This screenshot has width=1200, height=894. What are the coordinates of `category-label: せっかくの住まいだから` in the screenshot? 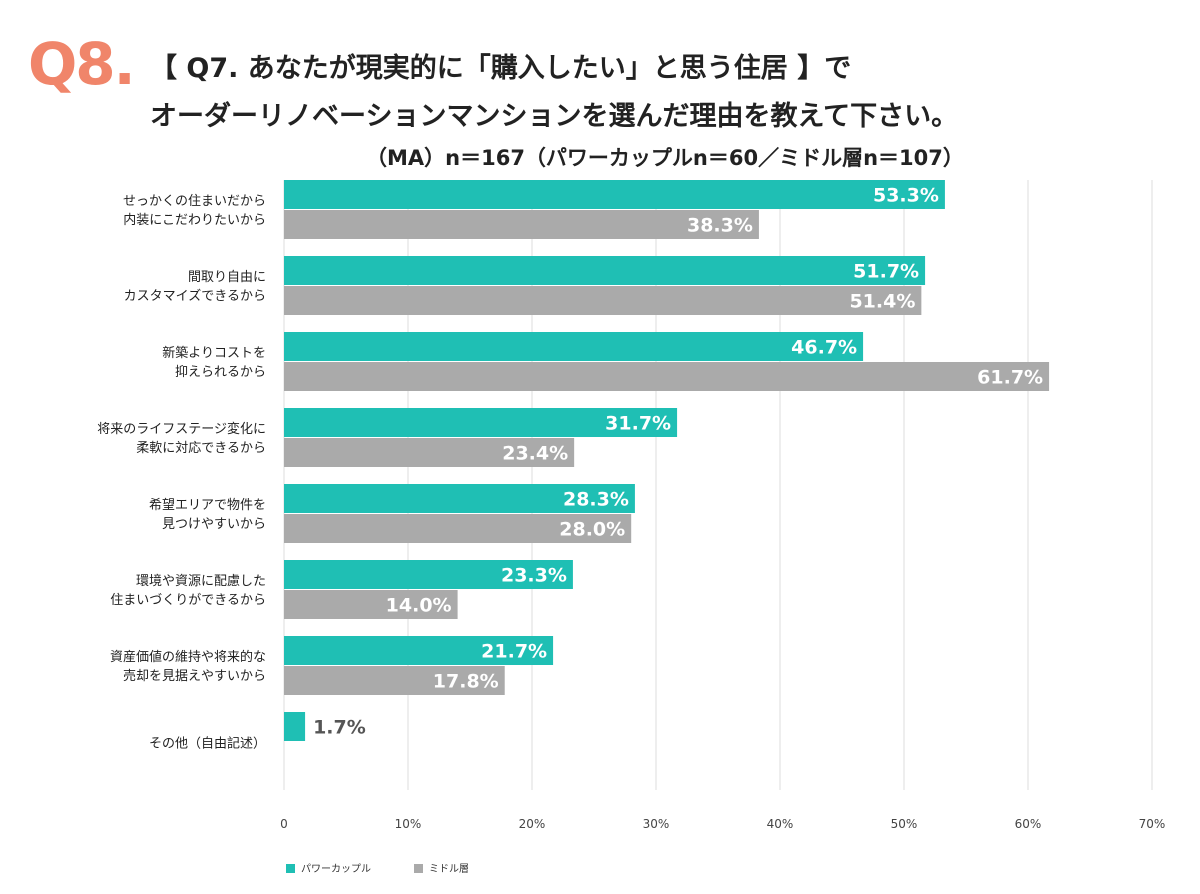 It's located at (194, 201).